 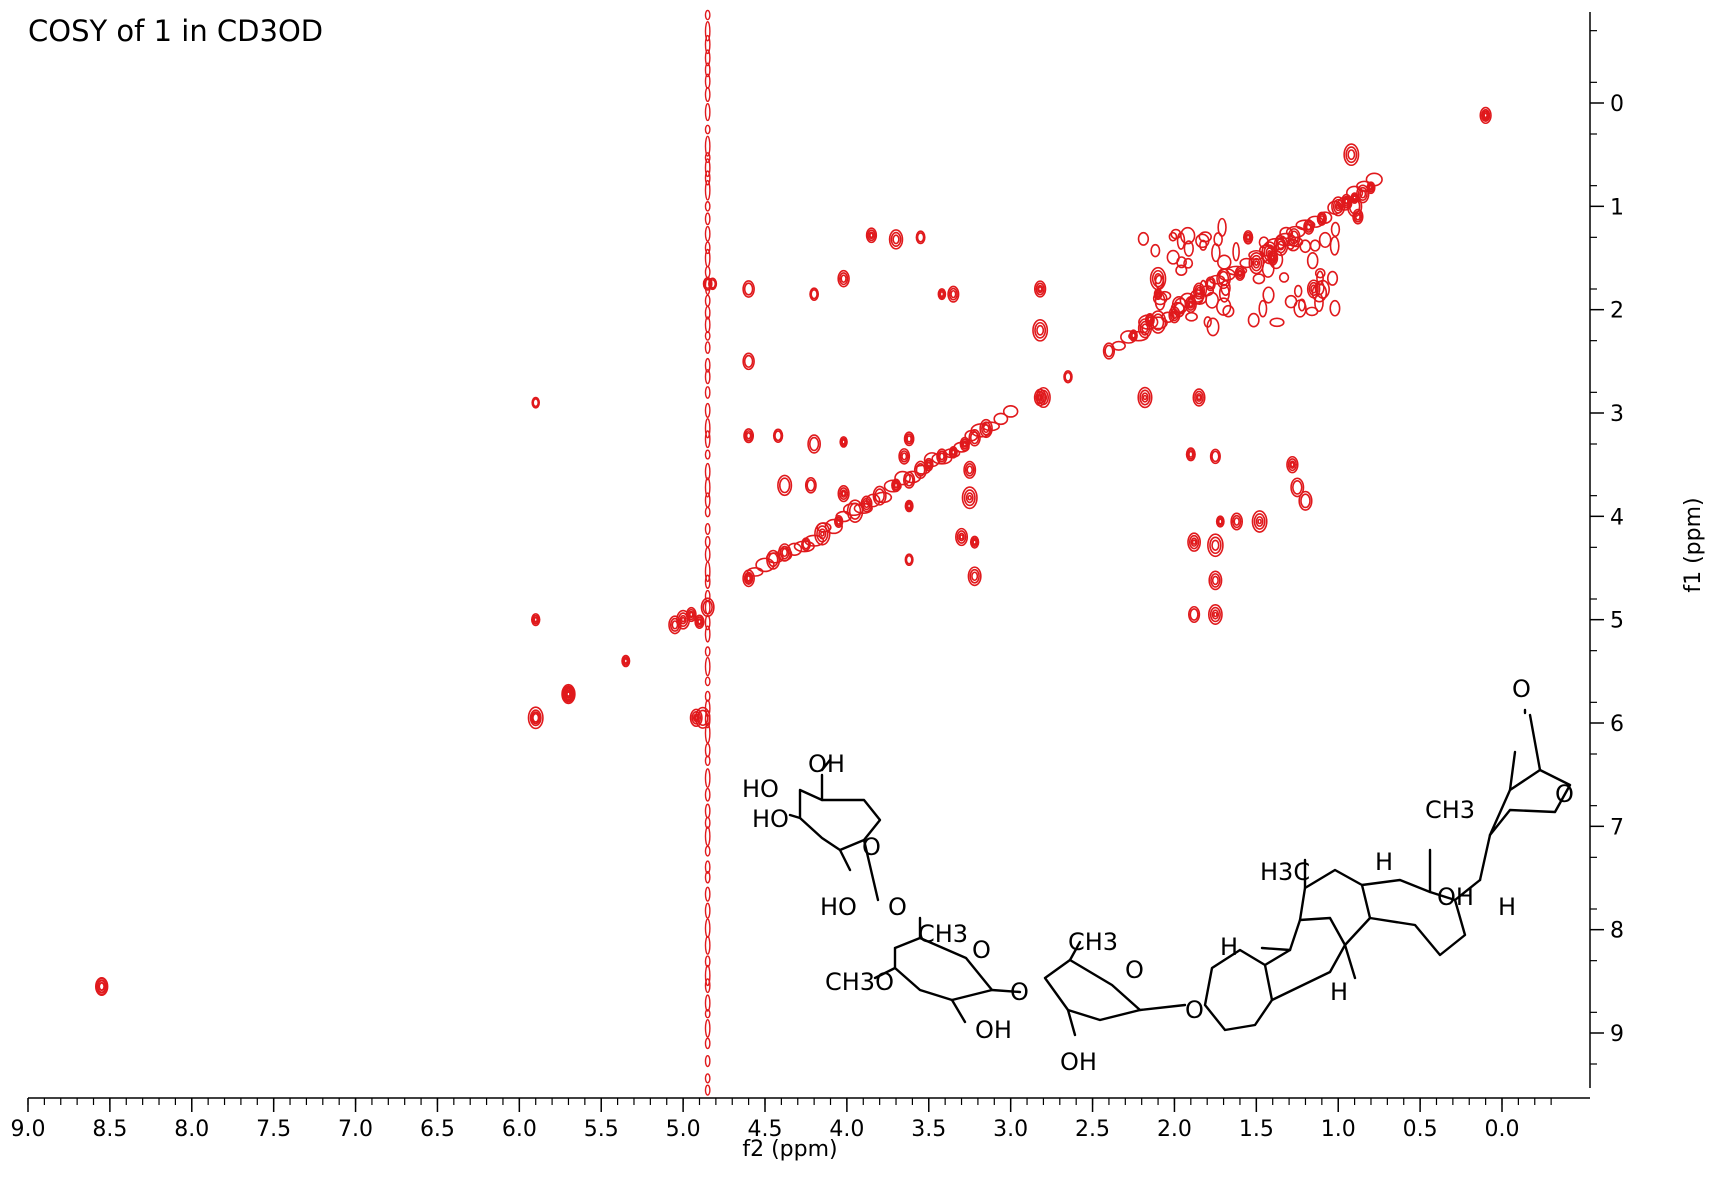 What do you see at coordinates (1010, 1129) in the screenshot?
I see `x-tick-label: 3.0` at bounding box center [1010, 1129].